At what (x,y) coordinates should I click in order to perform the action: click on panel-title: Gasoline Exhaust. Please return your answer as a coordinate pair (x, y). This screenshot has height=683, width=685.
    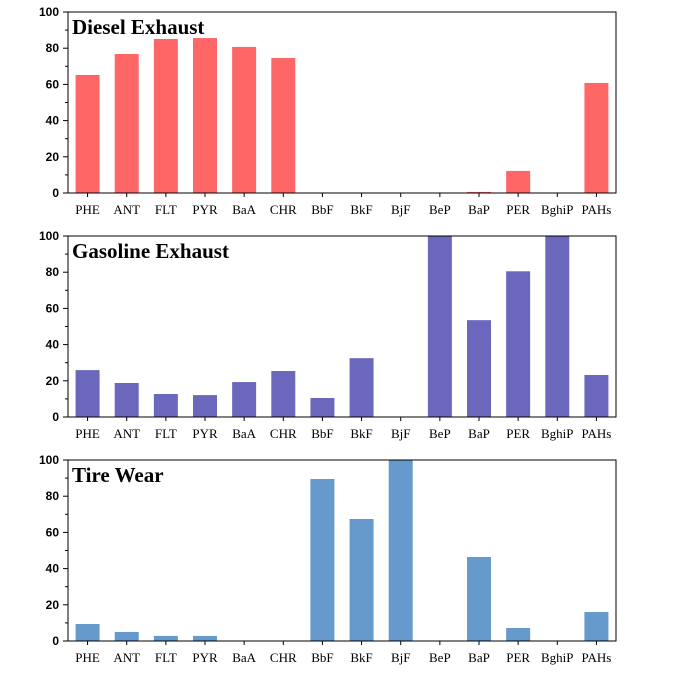
    Looking at the image, I should click on (150, 251).